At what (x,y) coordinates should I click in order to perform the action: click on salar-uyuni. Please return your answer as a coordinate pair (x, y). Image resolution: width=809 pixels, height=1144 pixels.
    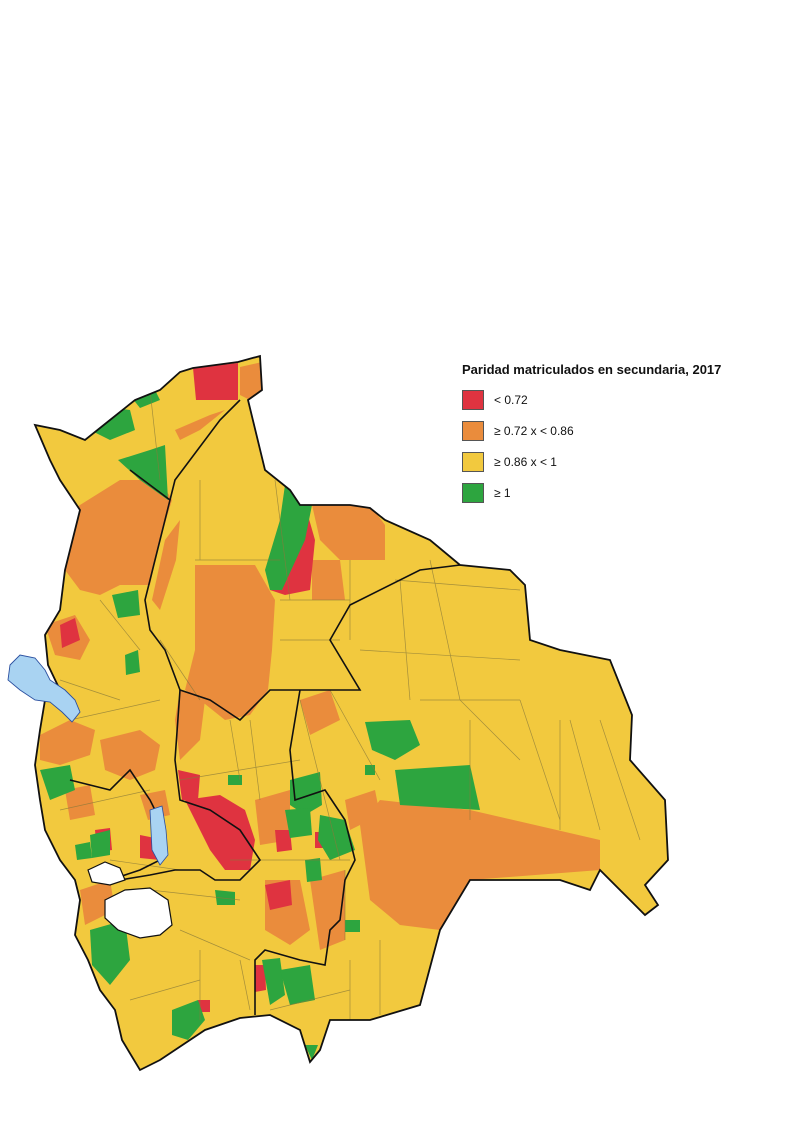
    Looking at the image, I should click on (138, 913).